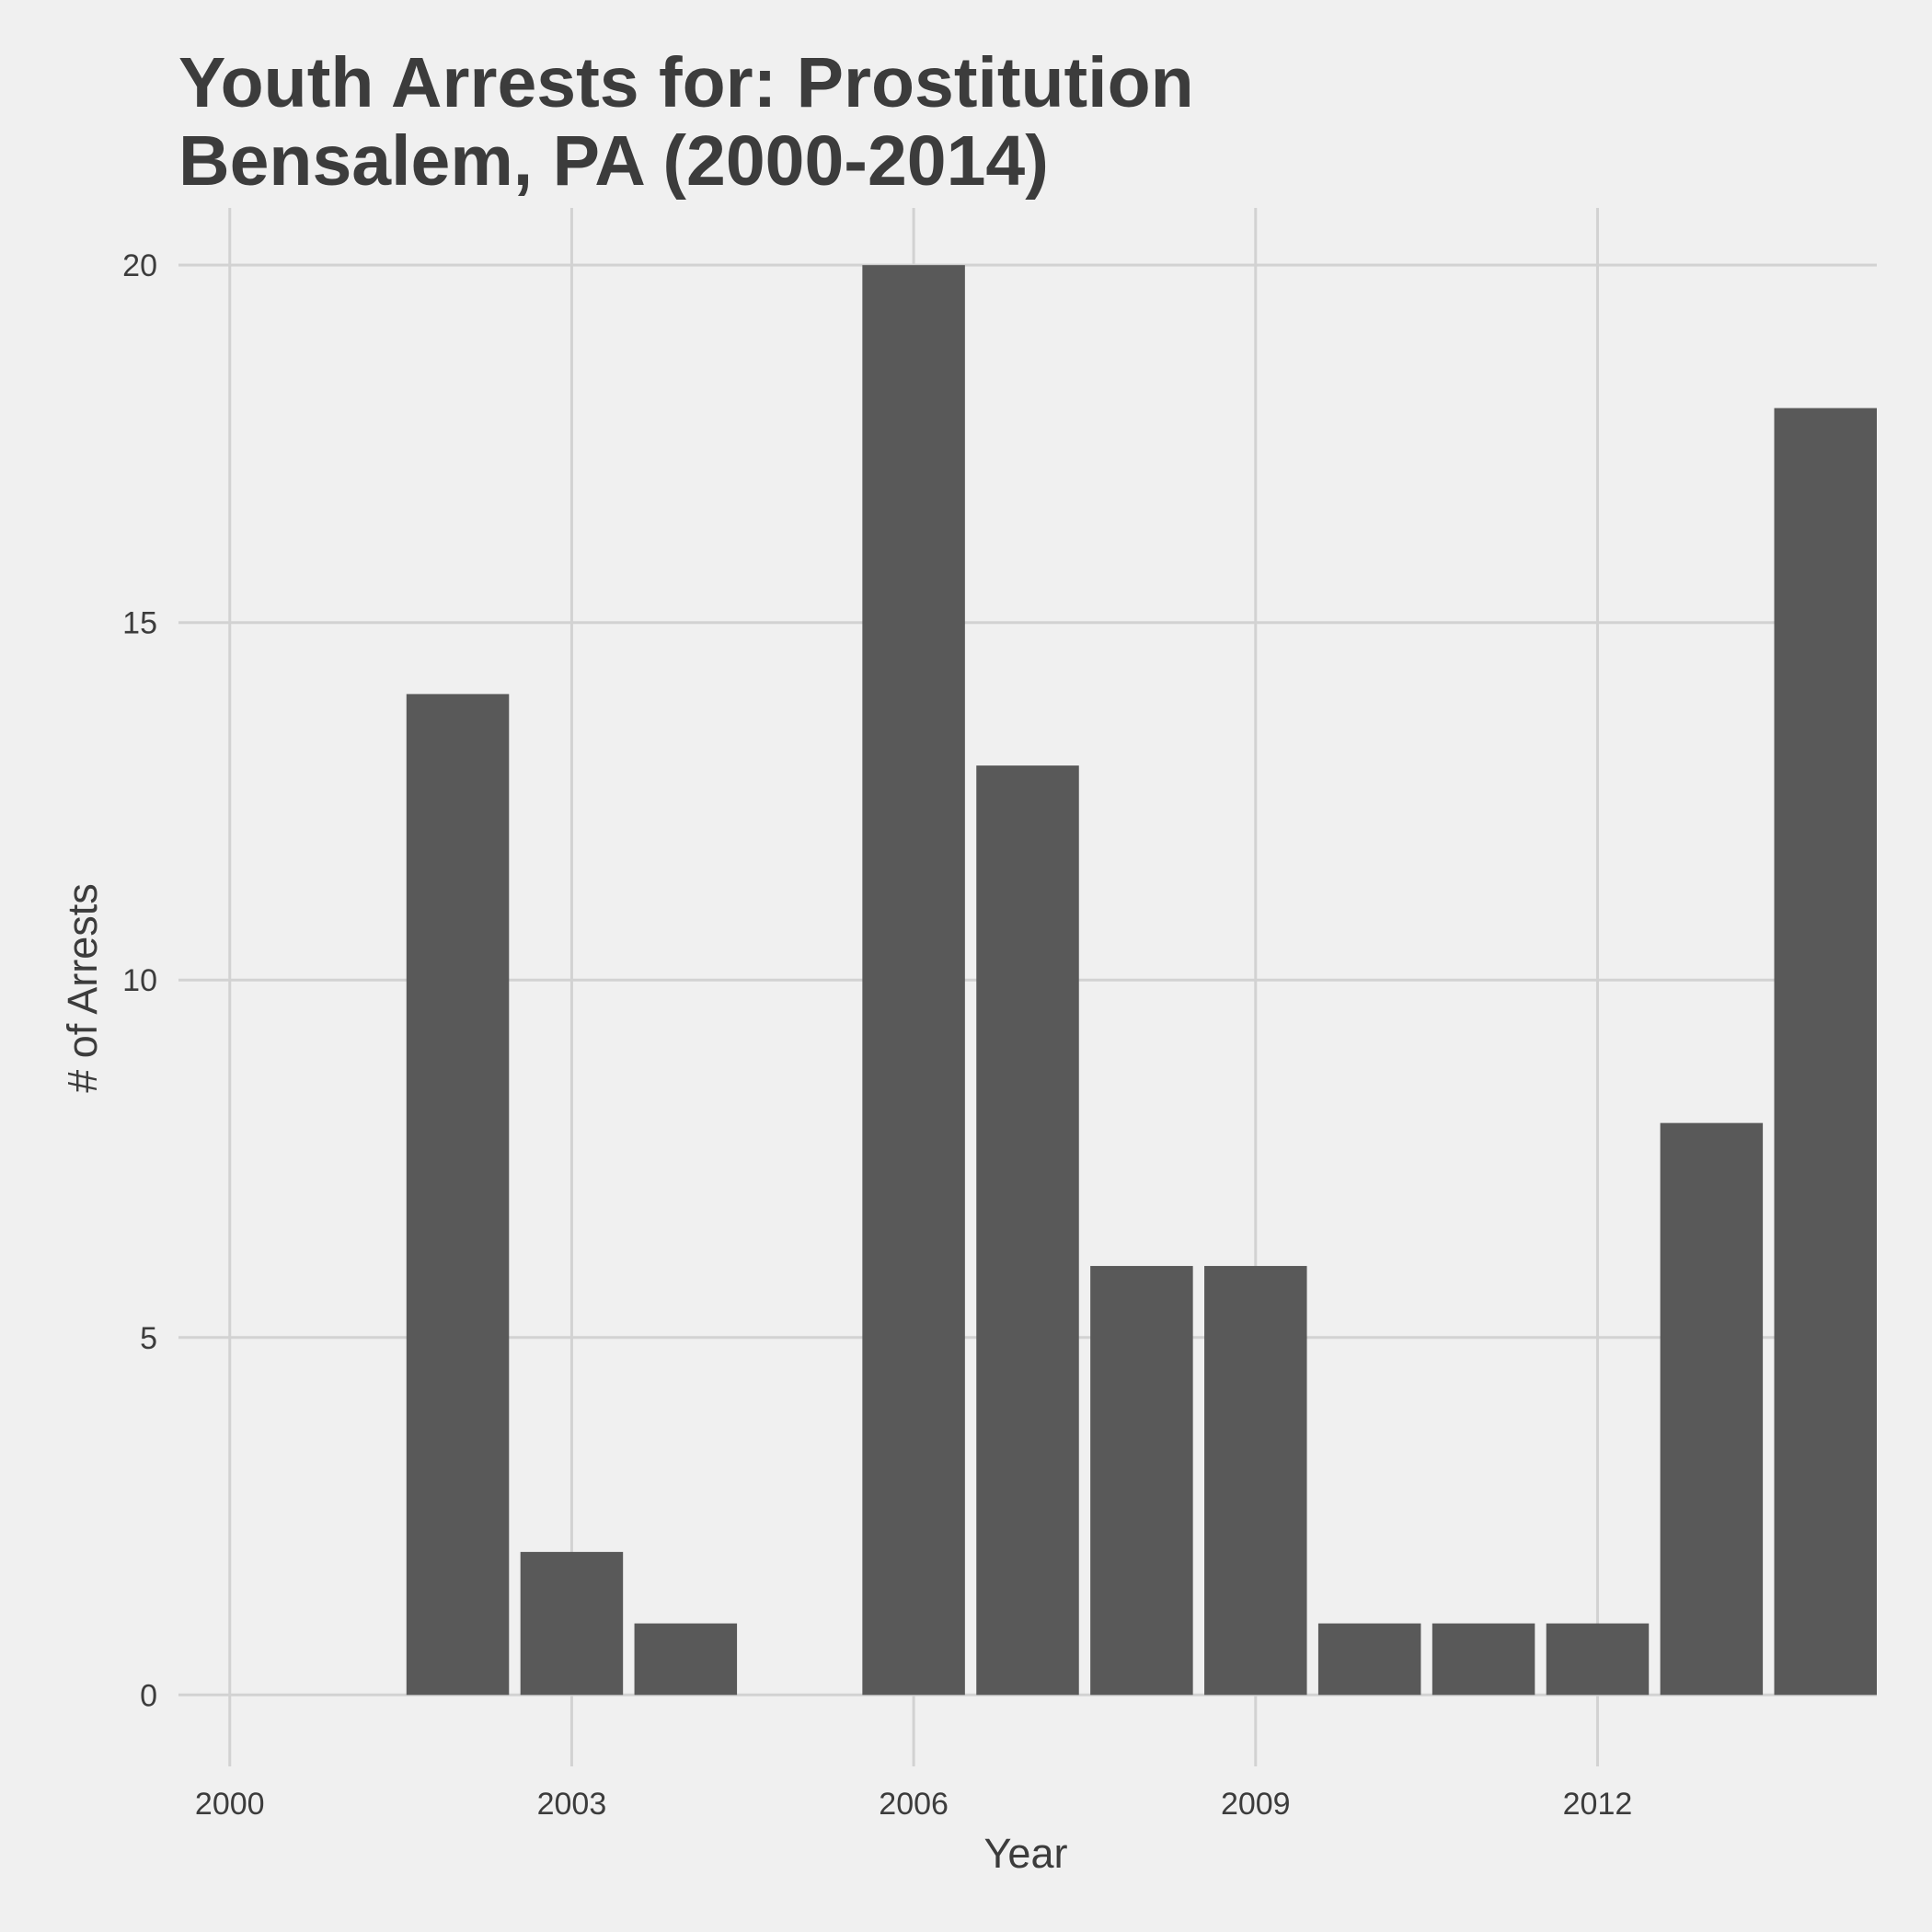 This screenshot has height=1932, width=1932. Describe the element at coordinates (1255, 1481) in the screenshot. I see `bar-2009` at that location.